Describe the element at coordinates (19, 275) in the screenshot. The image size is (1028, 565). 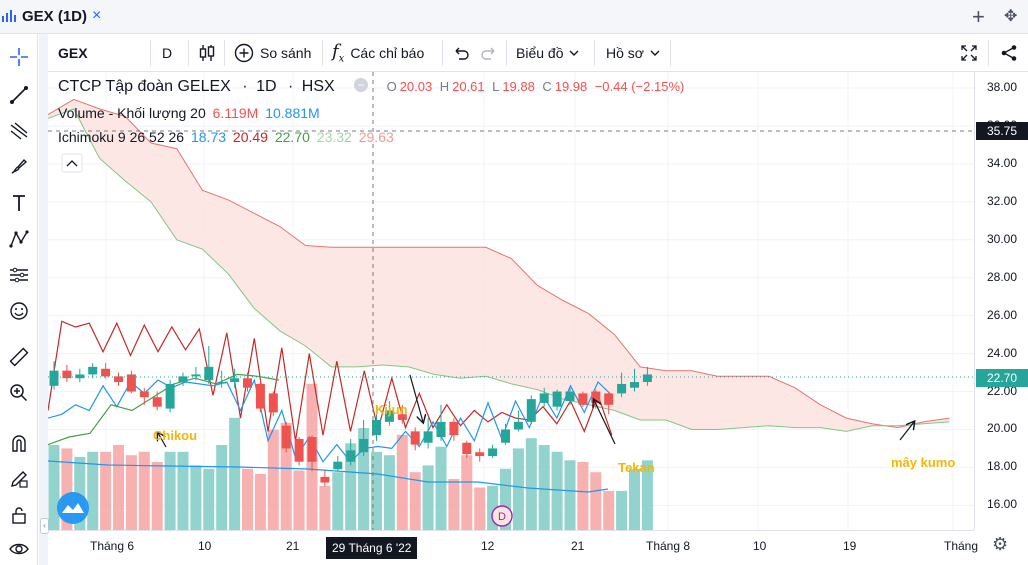
I see `forecast-icon` at that location.